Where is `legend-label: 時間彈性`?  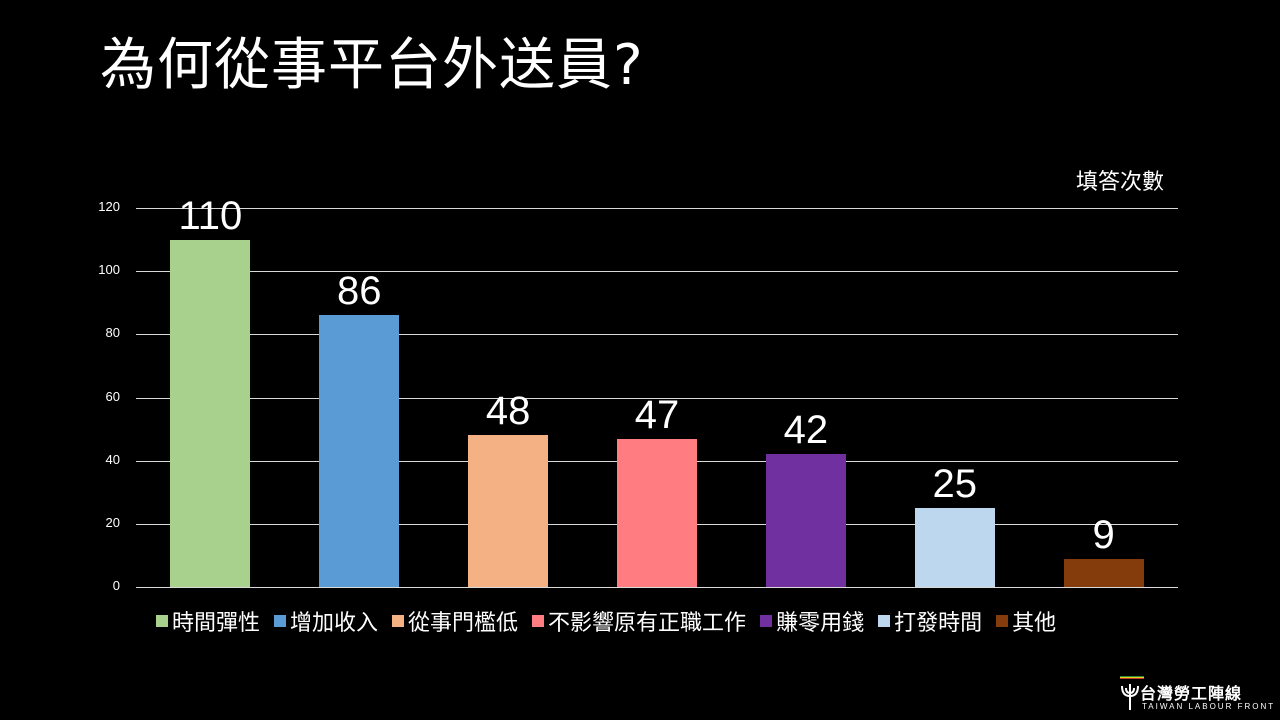 legend-label: 時間彈性 is located at coordinates (216, 623).